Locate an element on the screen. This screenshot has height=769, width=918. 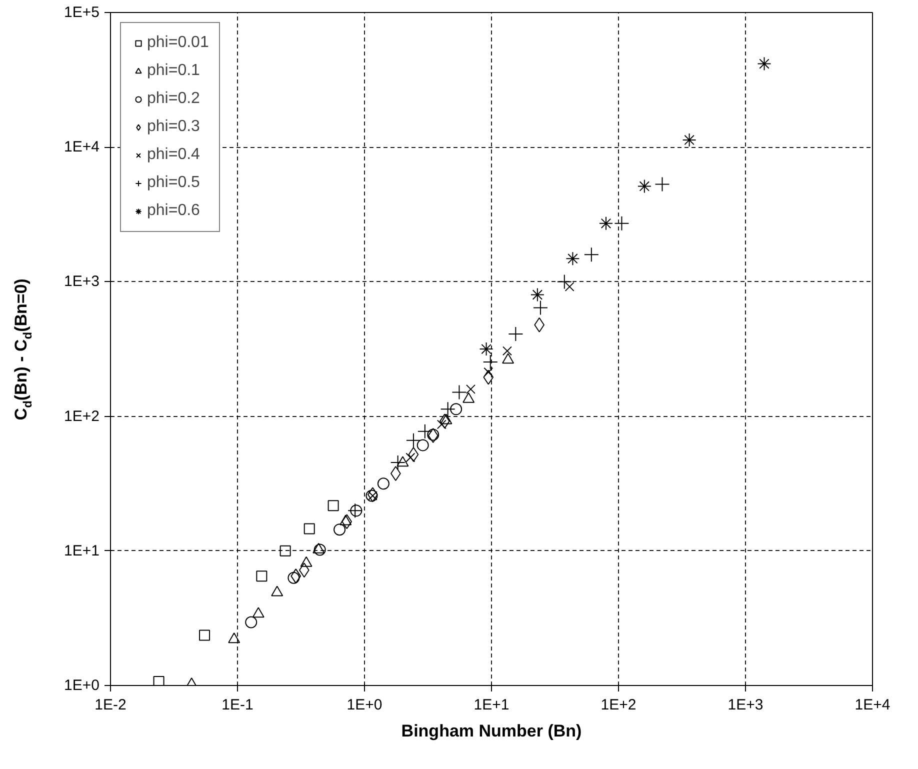
x-tick-label: 1E+2 is located at coordinates (618, 705).